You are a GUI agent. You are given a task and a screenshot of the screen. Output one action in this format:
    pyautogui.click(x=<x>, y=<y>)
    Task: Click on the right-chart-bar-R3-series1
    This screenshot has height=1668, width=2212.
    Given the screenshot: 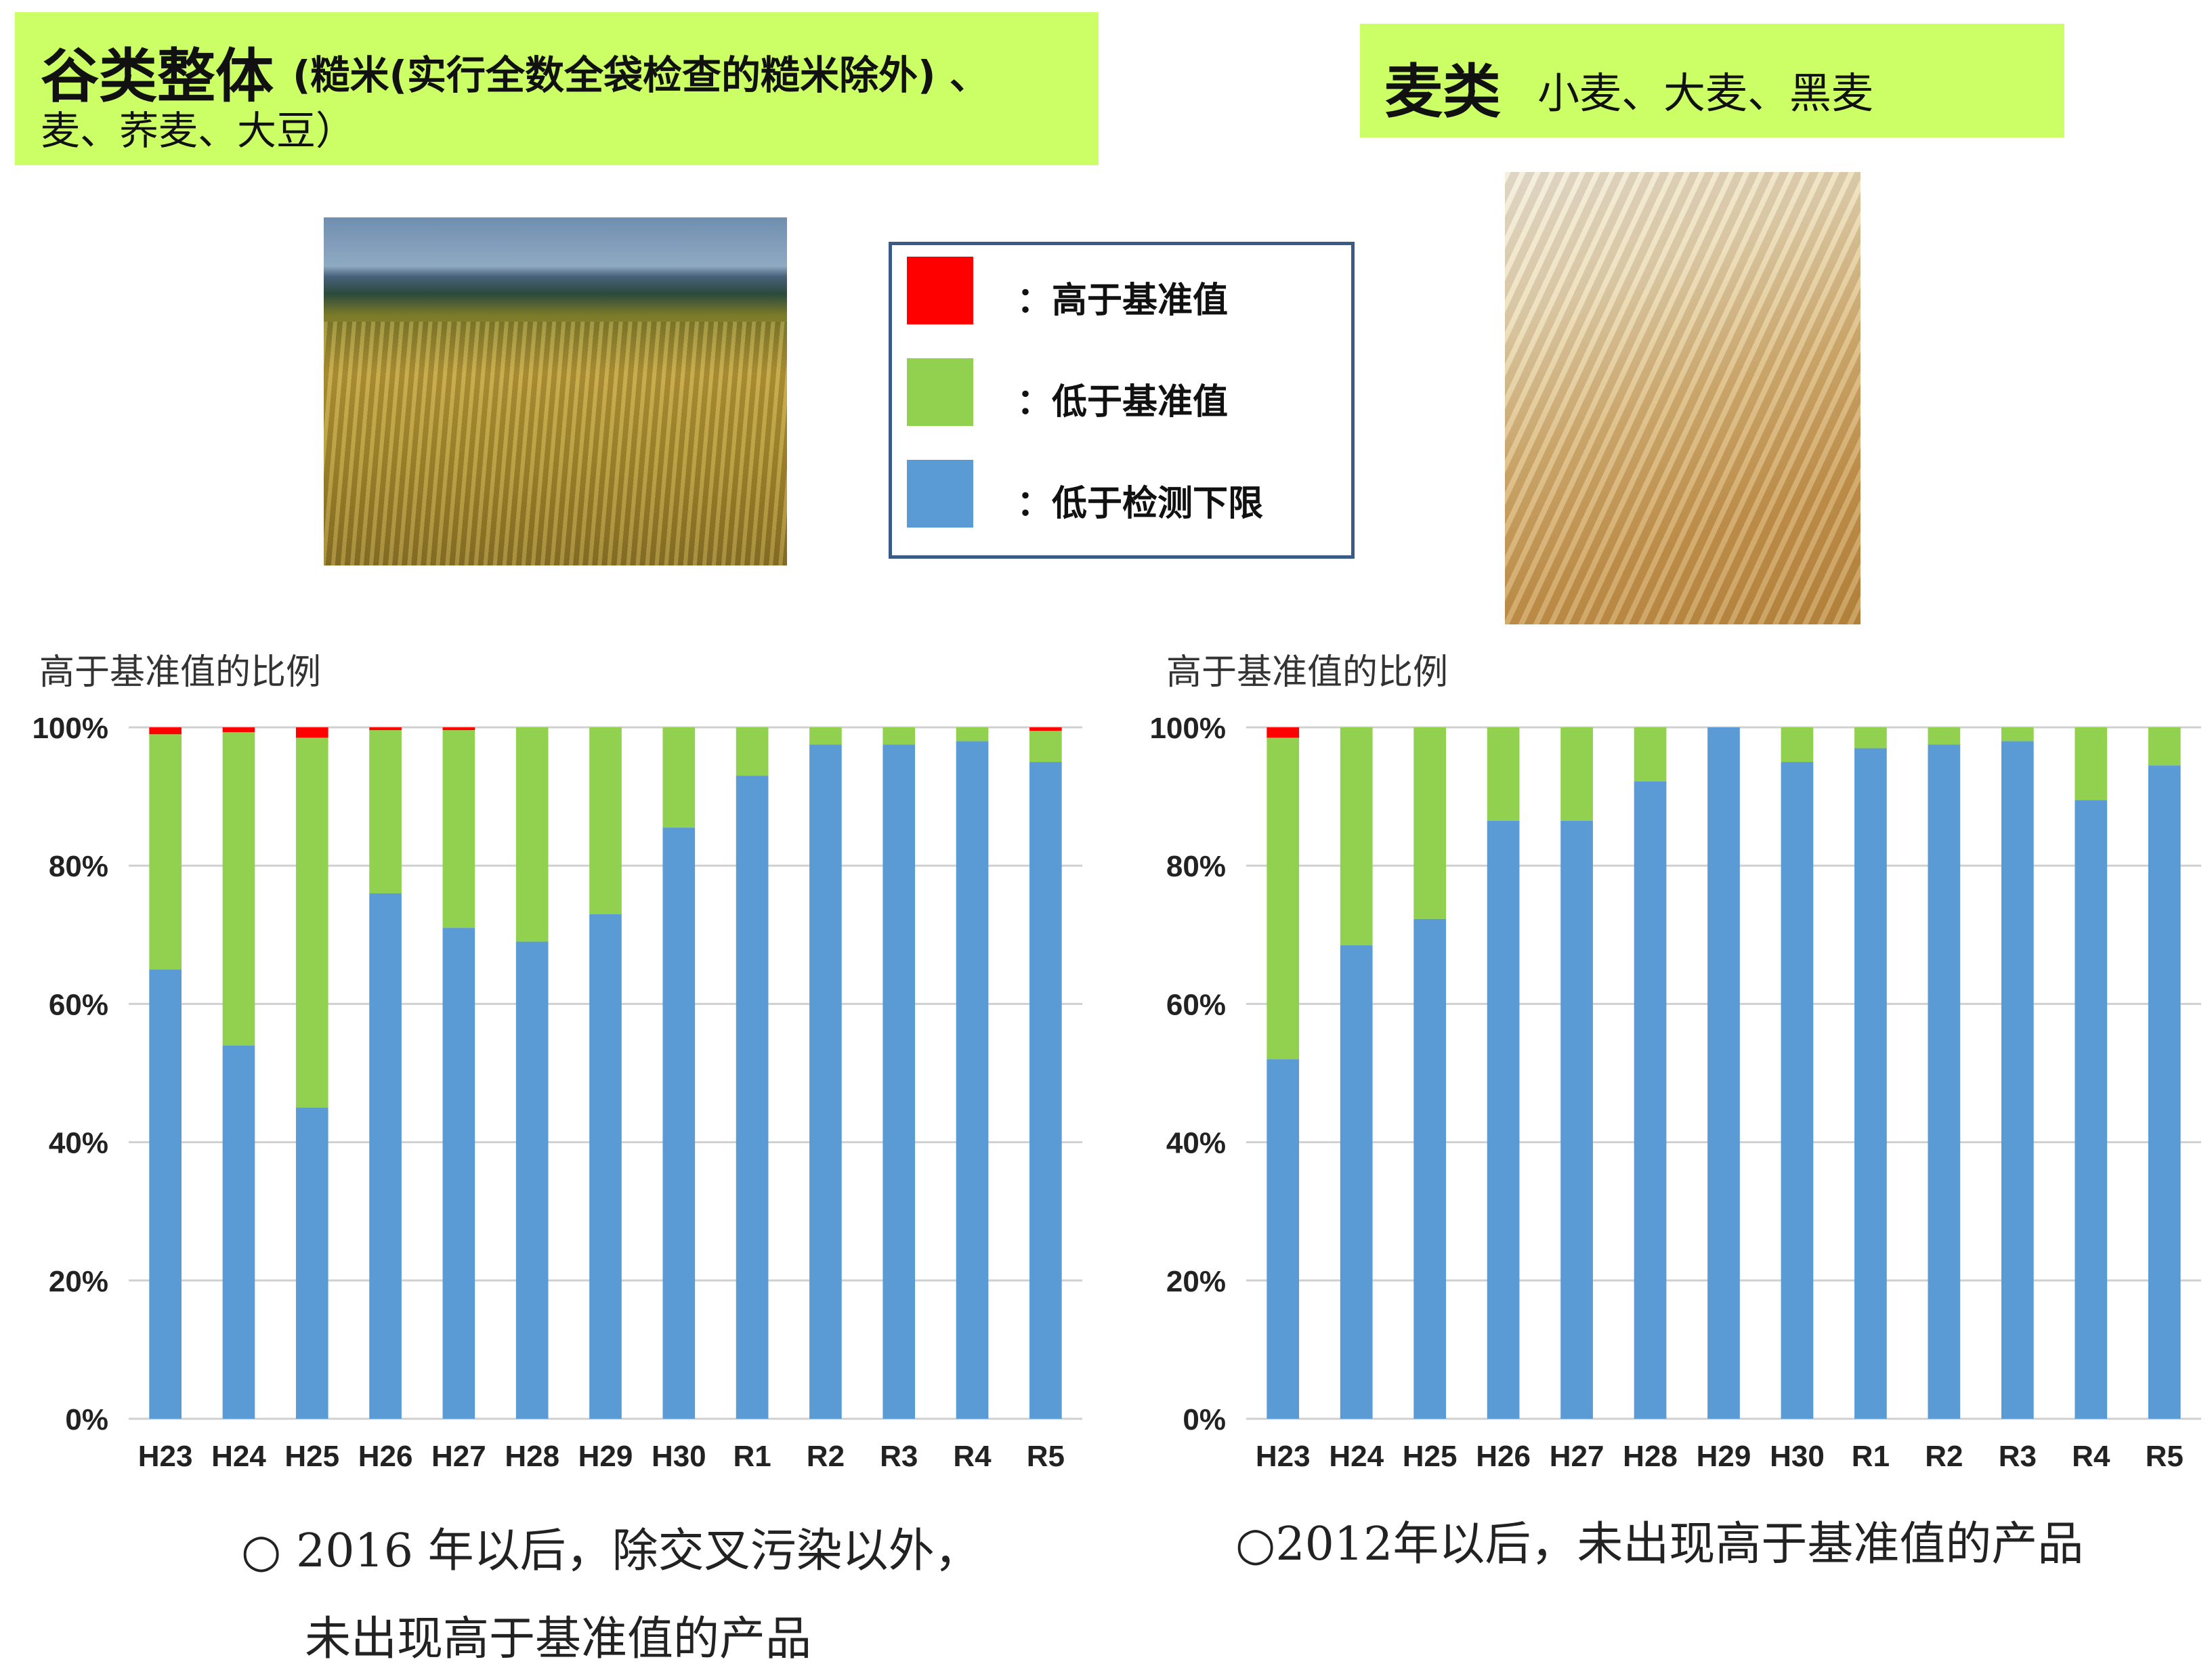 What is the action you would take?
    pyautogui.click(x=2017, y=734)
    